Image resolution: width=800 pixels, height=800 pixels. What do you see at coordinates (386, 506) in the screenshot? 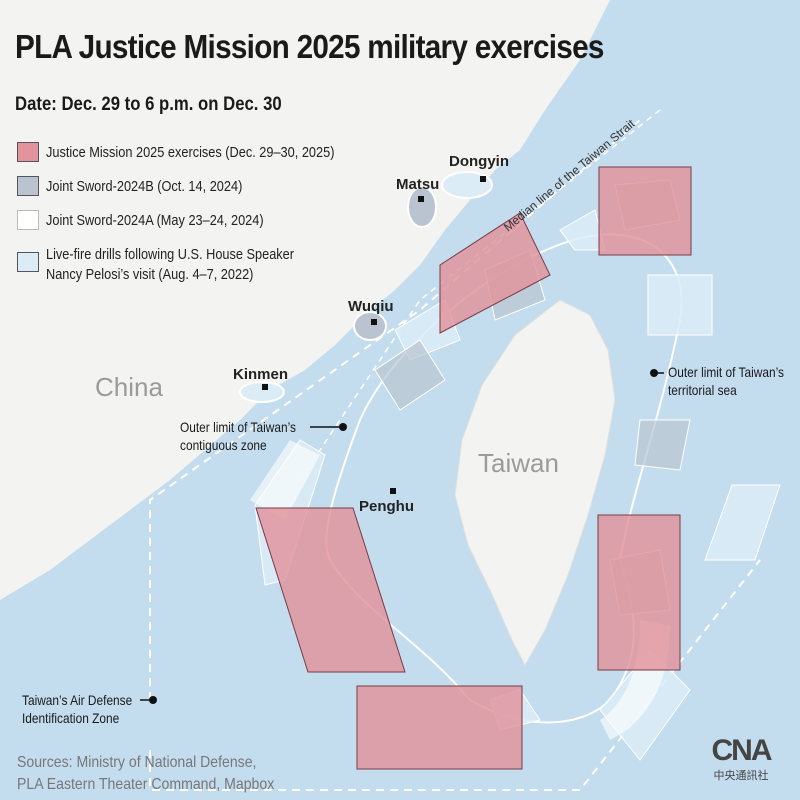
I see `penghu-label: Penghu` at bounding box center [386, 506].